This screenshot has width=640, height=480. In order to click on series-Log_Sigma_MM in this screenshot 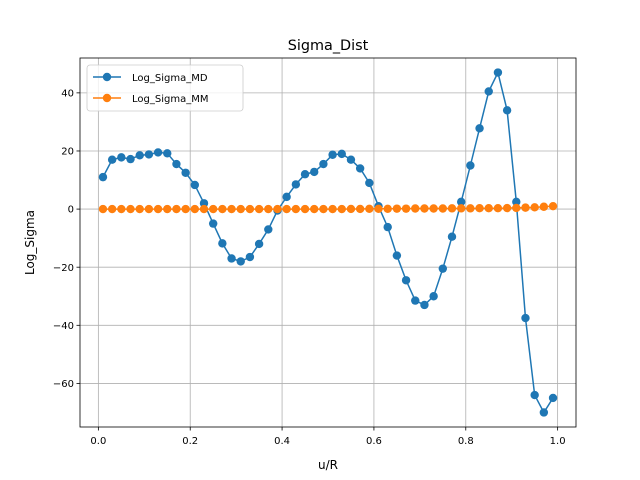, I will do `click(328, 207)`.